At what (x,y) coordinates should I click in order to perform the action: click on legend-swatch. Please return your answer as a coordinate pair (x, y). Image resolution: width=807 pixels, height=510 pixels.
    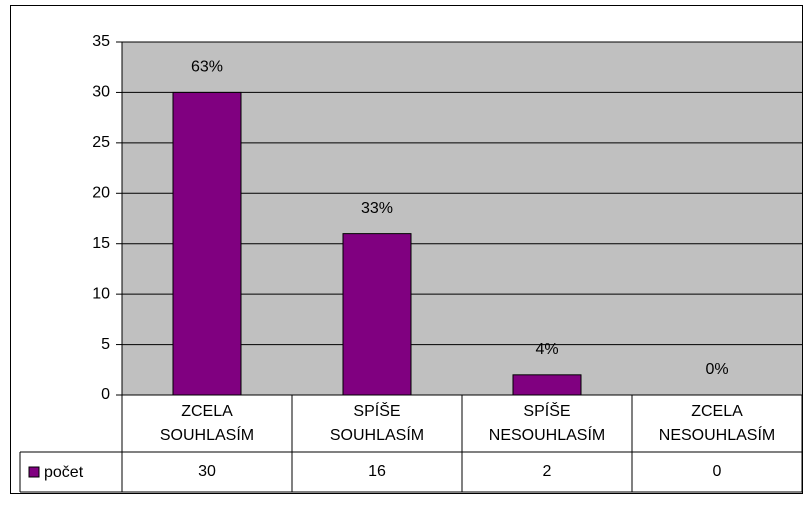
    Looking at the image, I should click on (34, 472).